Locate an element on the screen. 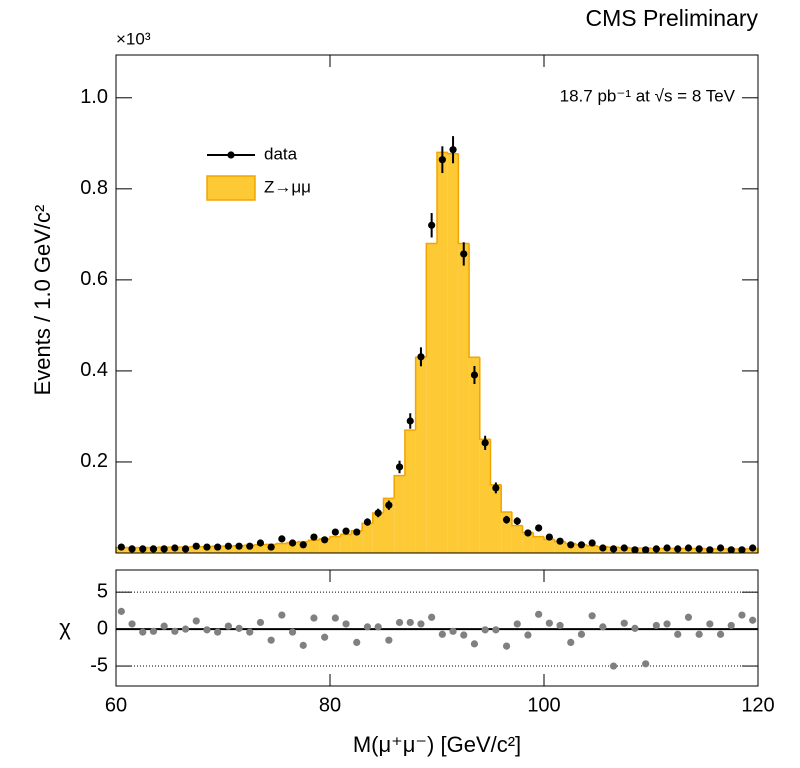 The width and height of the screenshot is (800, 768). legend-label: data is located at coordinates (281, 153).